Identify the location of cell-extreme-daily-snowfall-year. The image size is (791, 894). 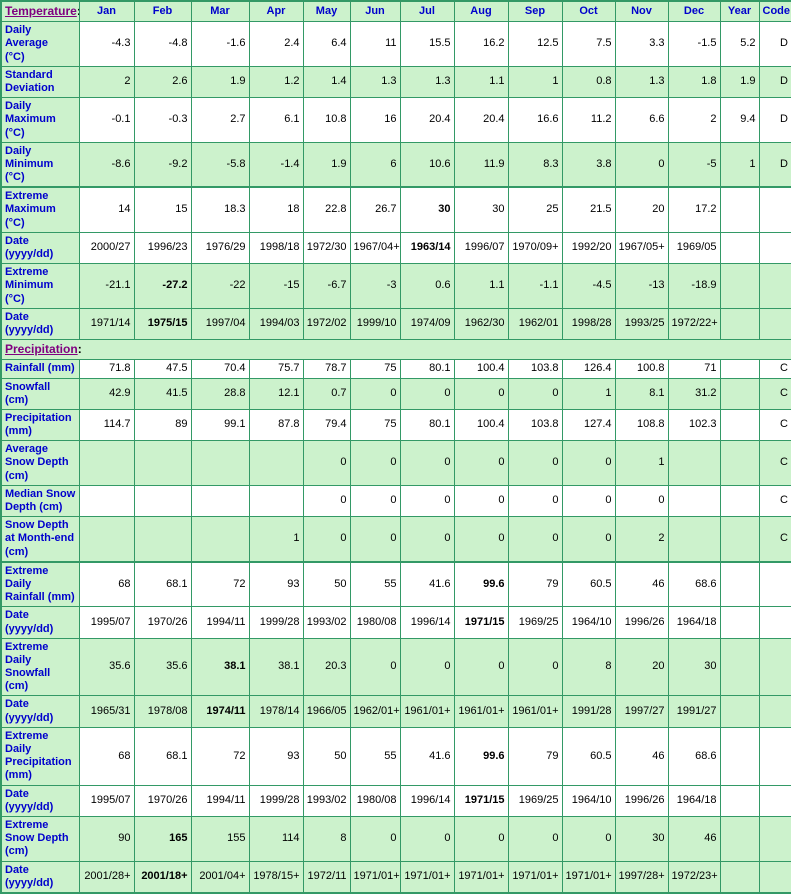
(739, 667).